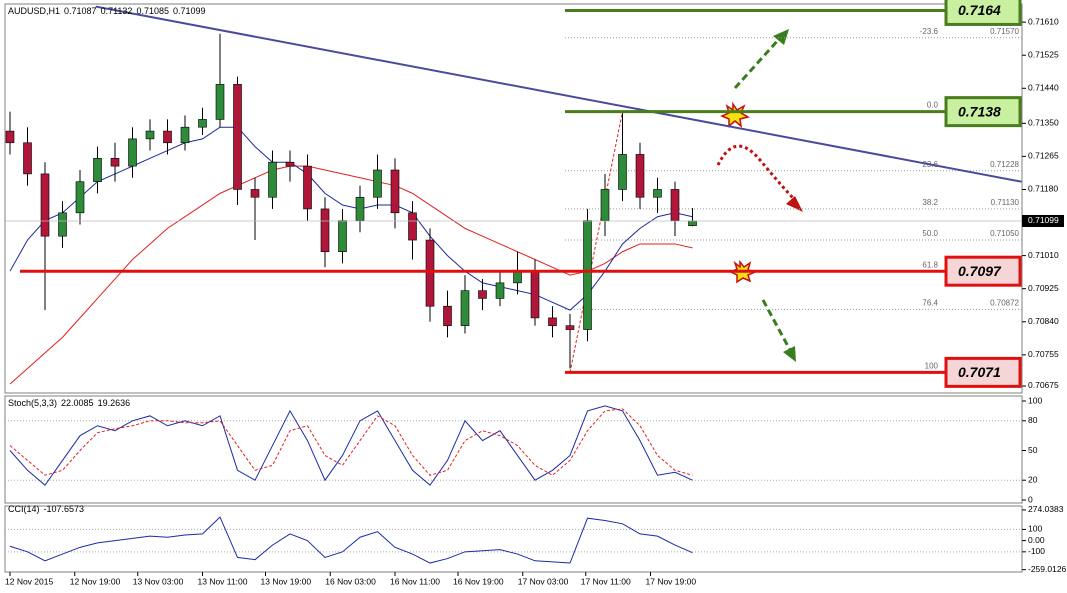 The image size is (1067, 593). I want to click on x-tick-label: 16 Nov 03:00, so click(350, 581).